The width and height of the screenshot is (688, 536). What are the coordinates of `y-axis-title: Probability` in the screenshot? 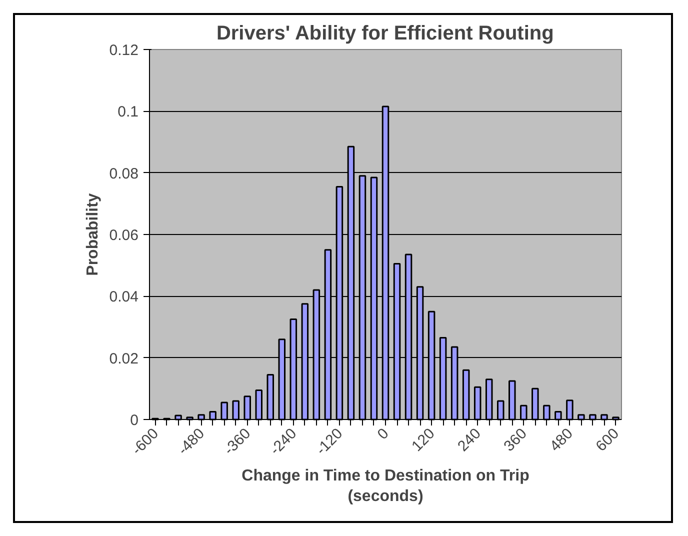 It's located at (93, 234).